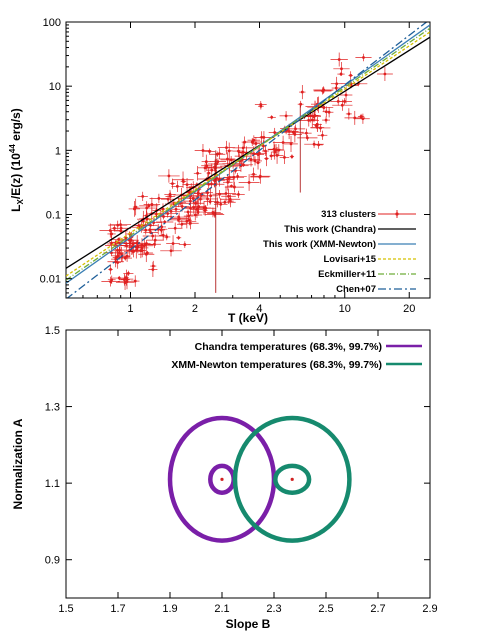  Describe the element at coordinates (195, 309) in the screenshot. I see `x-tick-label: 2` at that location.